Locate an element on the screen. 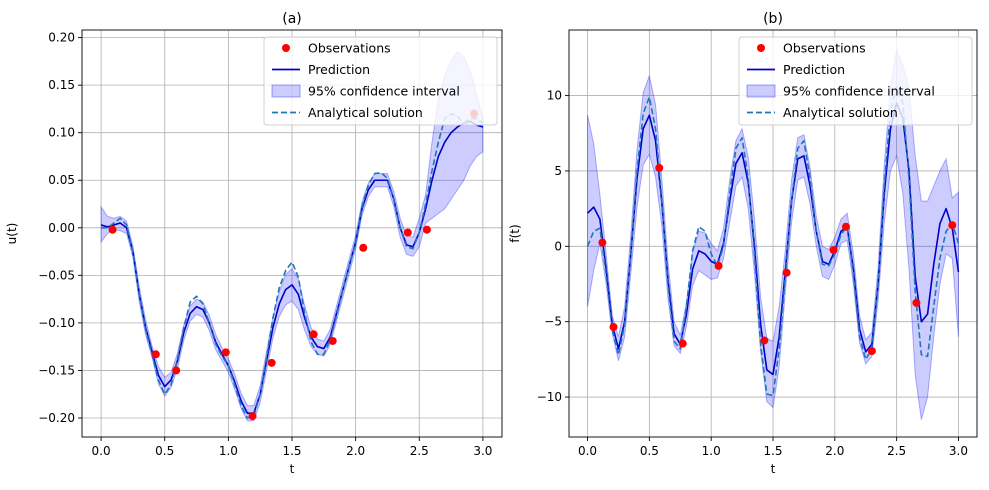  y-tick-label: −0.10 is located at coordinates (56, 323).